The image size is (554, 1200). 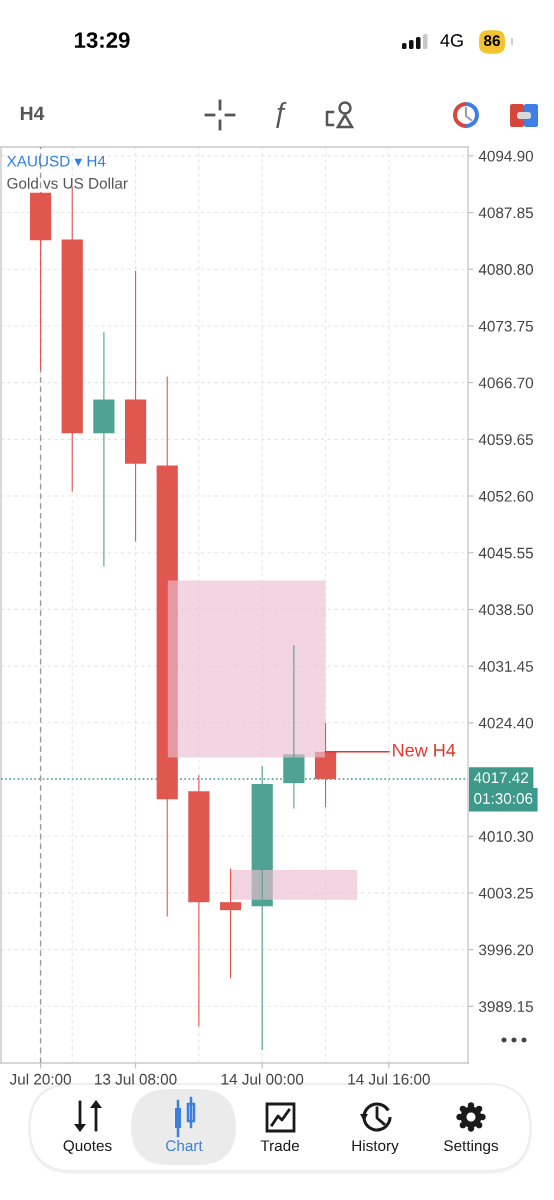 I want to click on y-tick-label: 4073.75, so click(x=505, y=326).